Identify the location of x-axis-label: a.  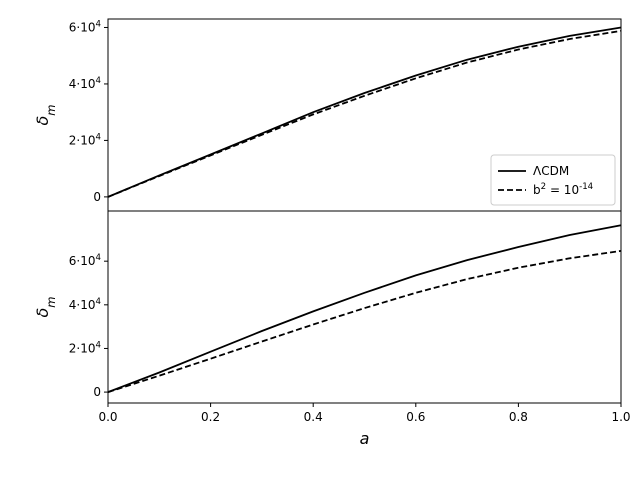
(365, 438).